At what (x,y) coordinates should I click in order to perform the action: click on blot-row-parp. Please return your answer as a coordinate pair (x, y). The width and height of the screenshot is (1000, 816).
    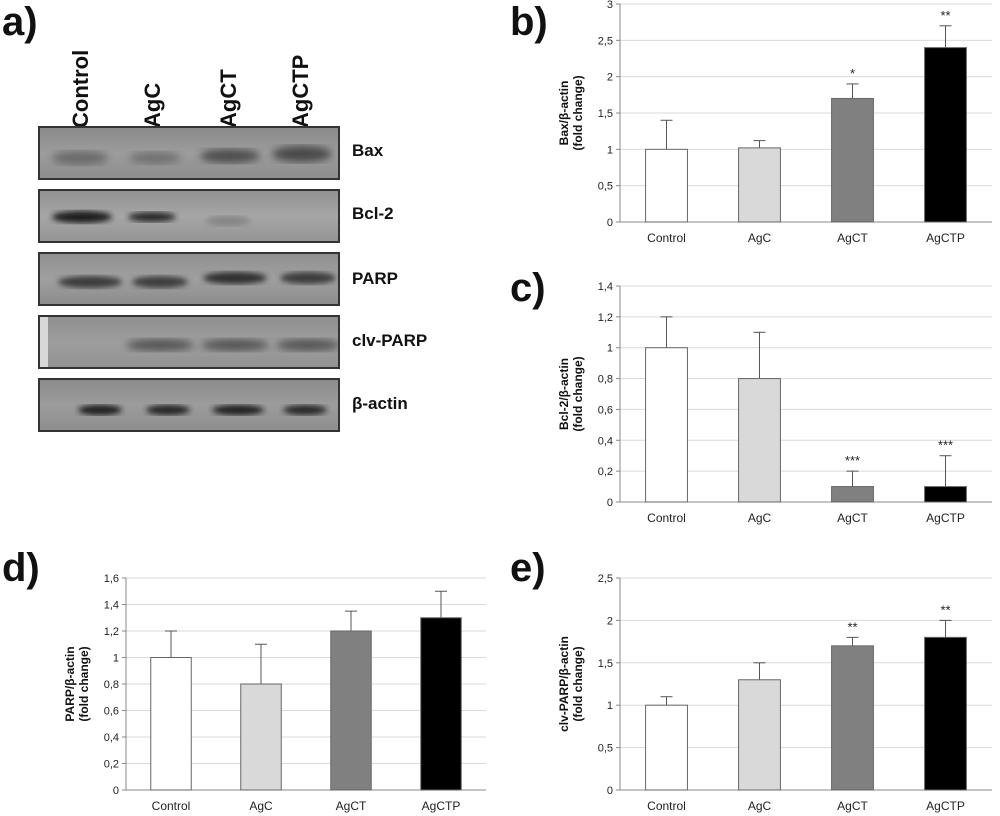
    Looking at the image, I should click on (189, 279).